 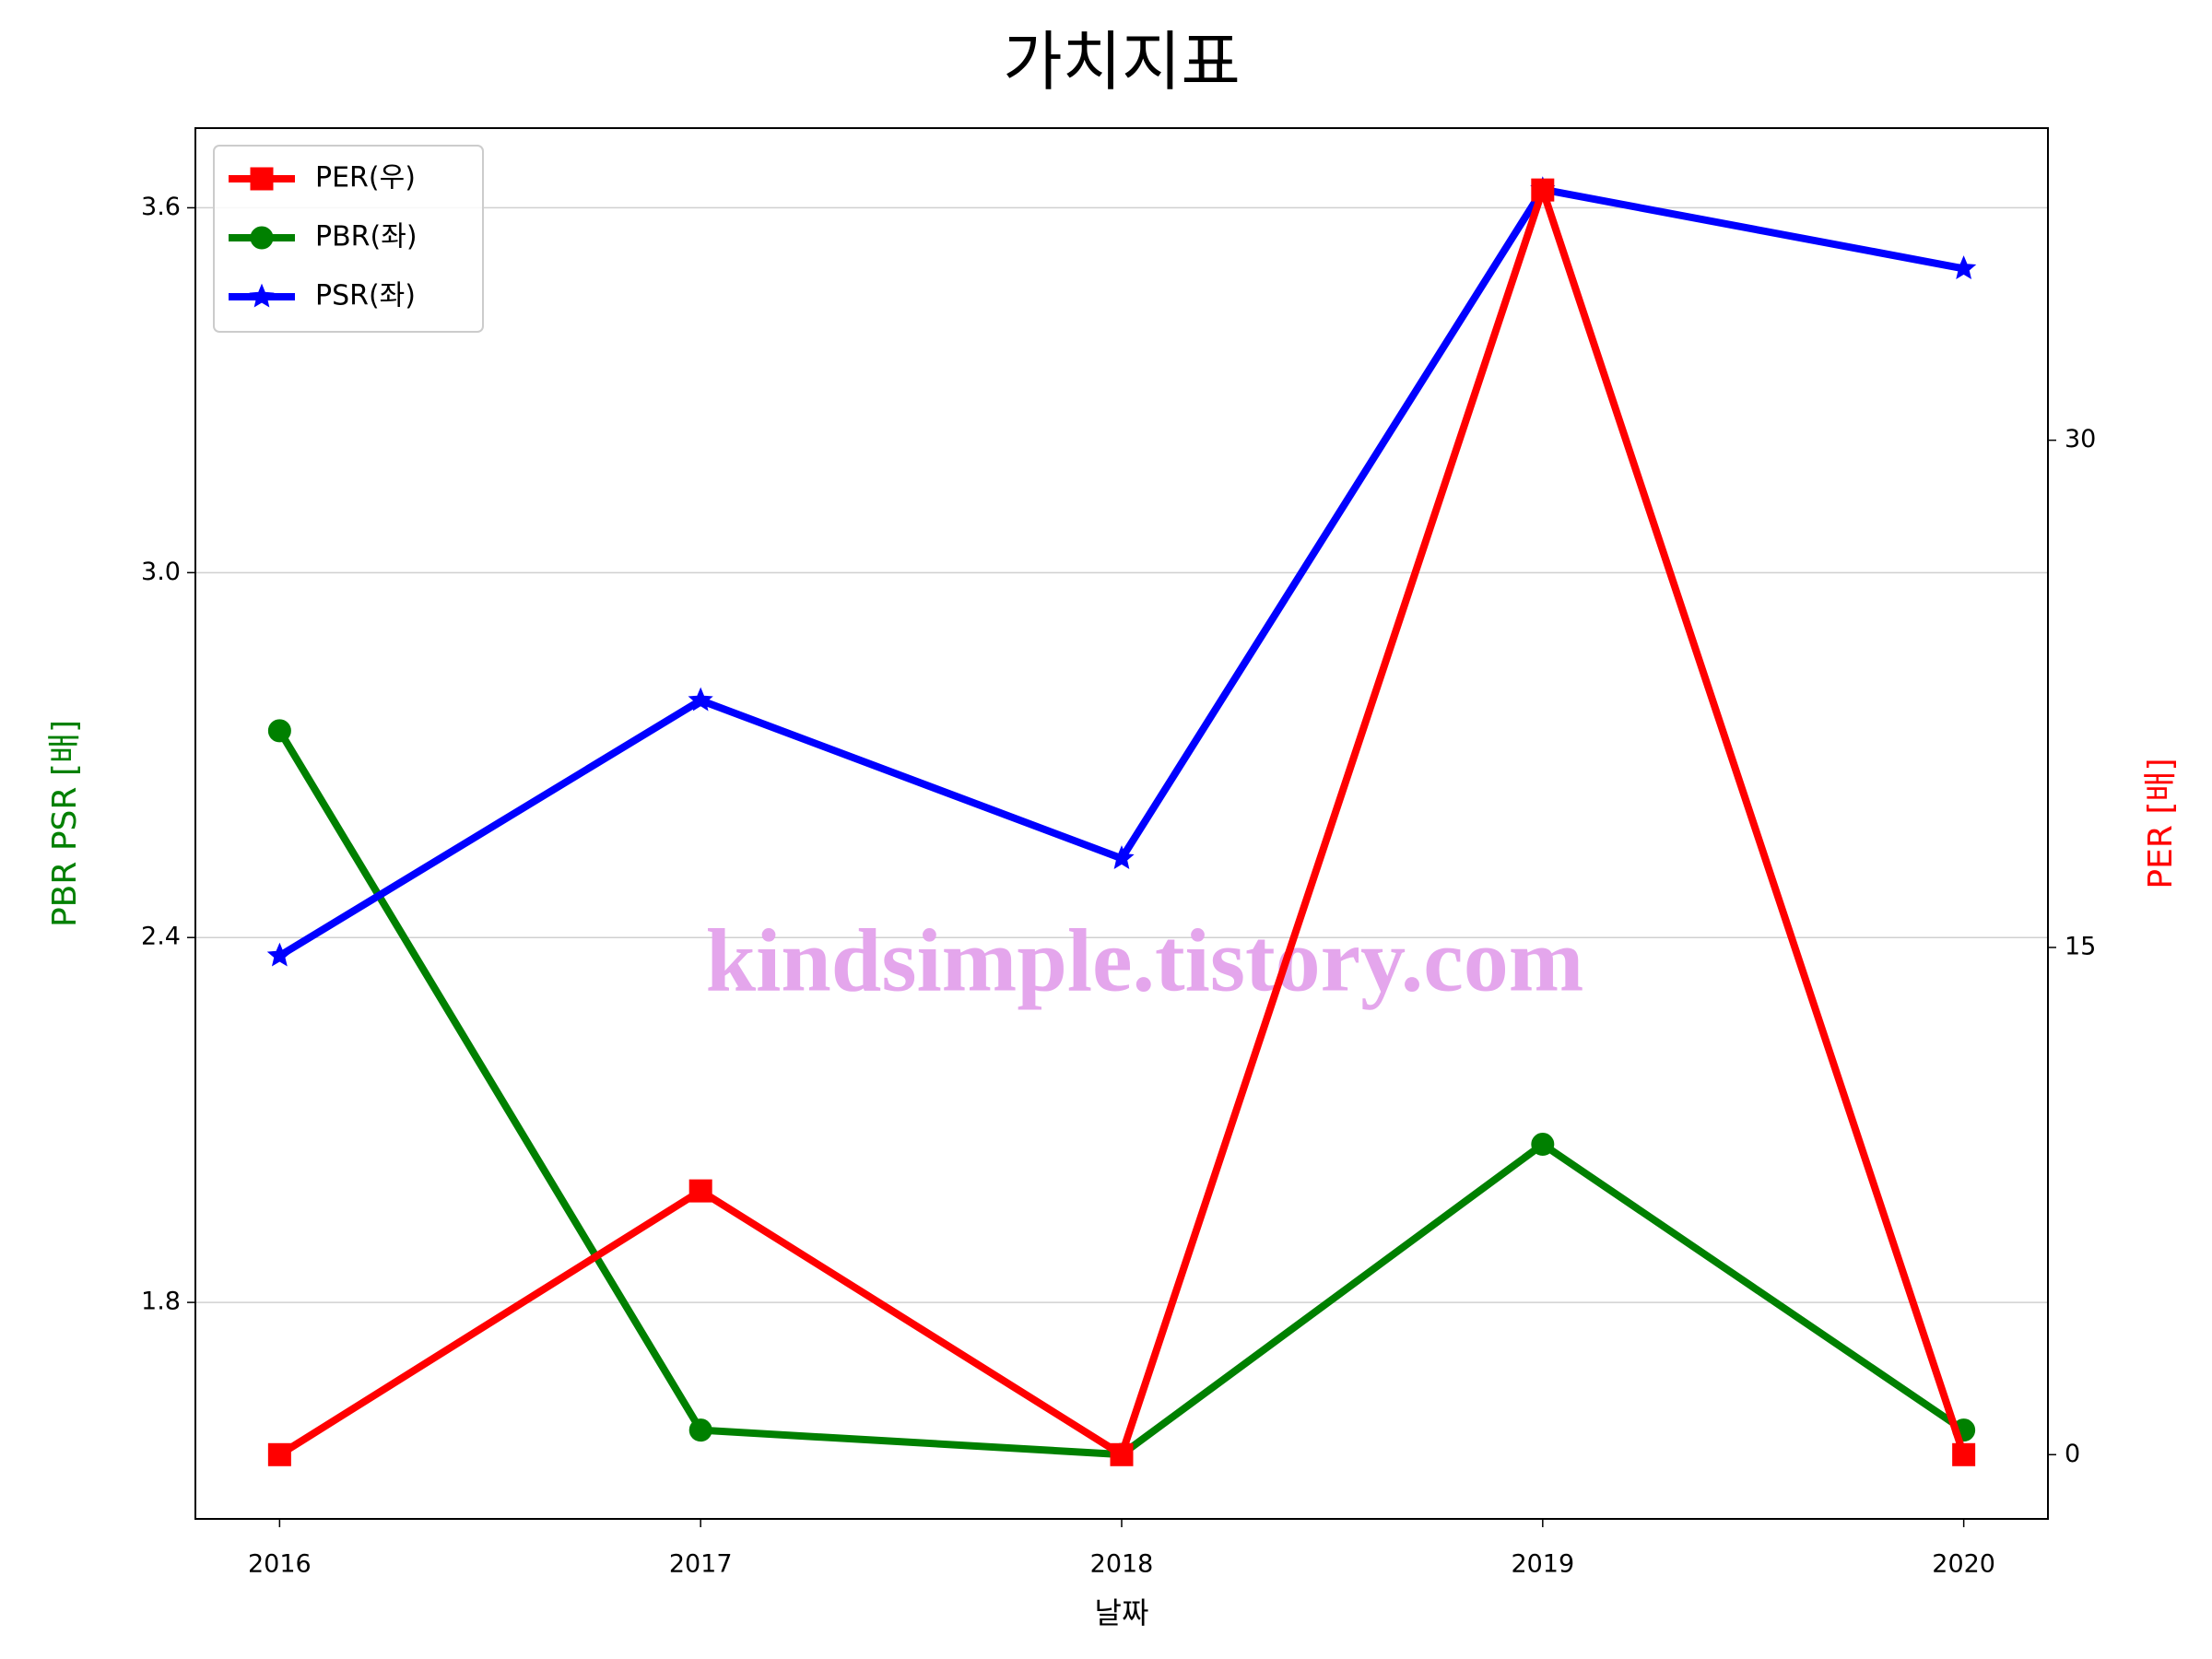 I want to click on y2-tick-label: 15, so click(x=2080, y=946).